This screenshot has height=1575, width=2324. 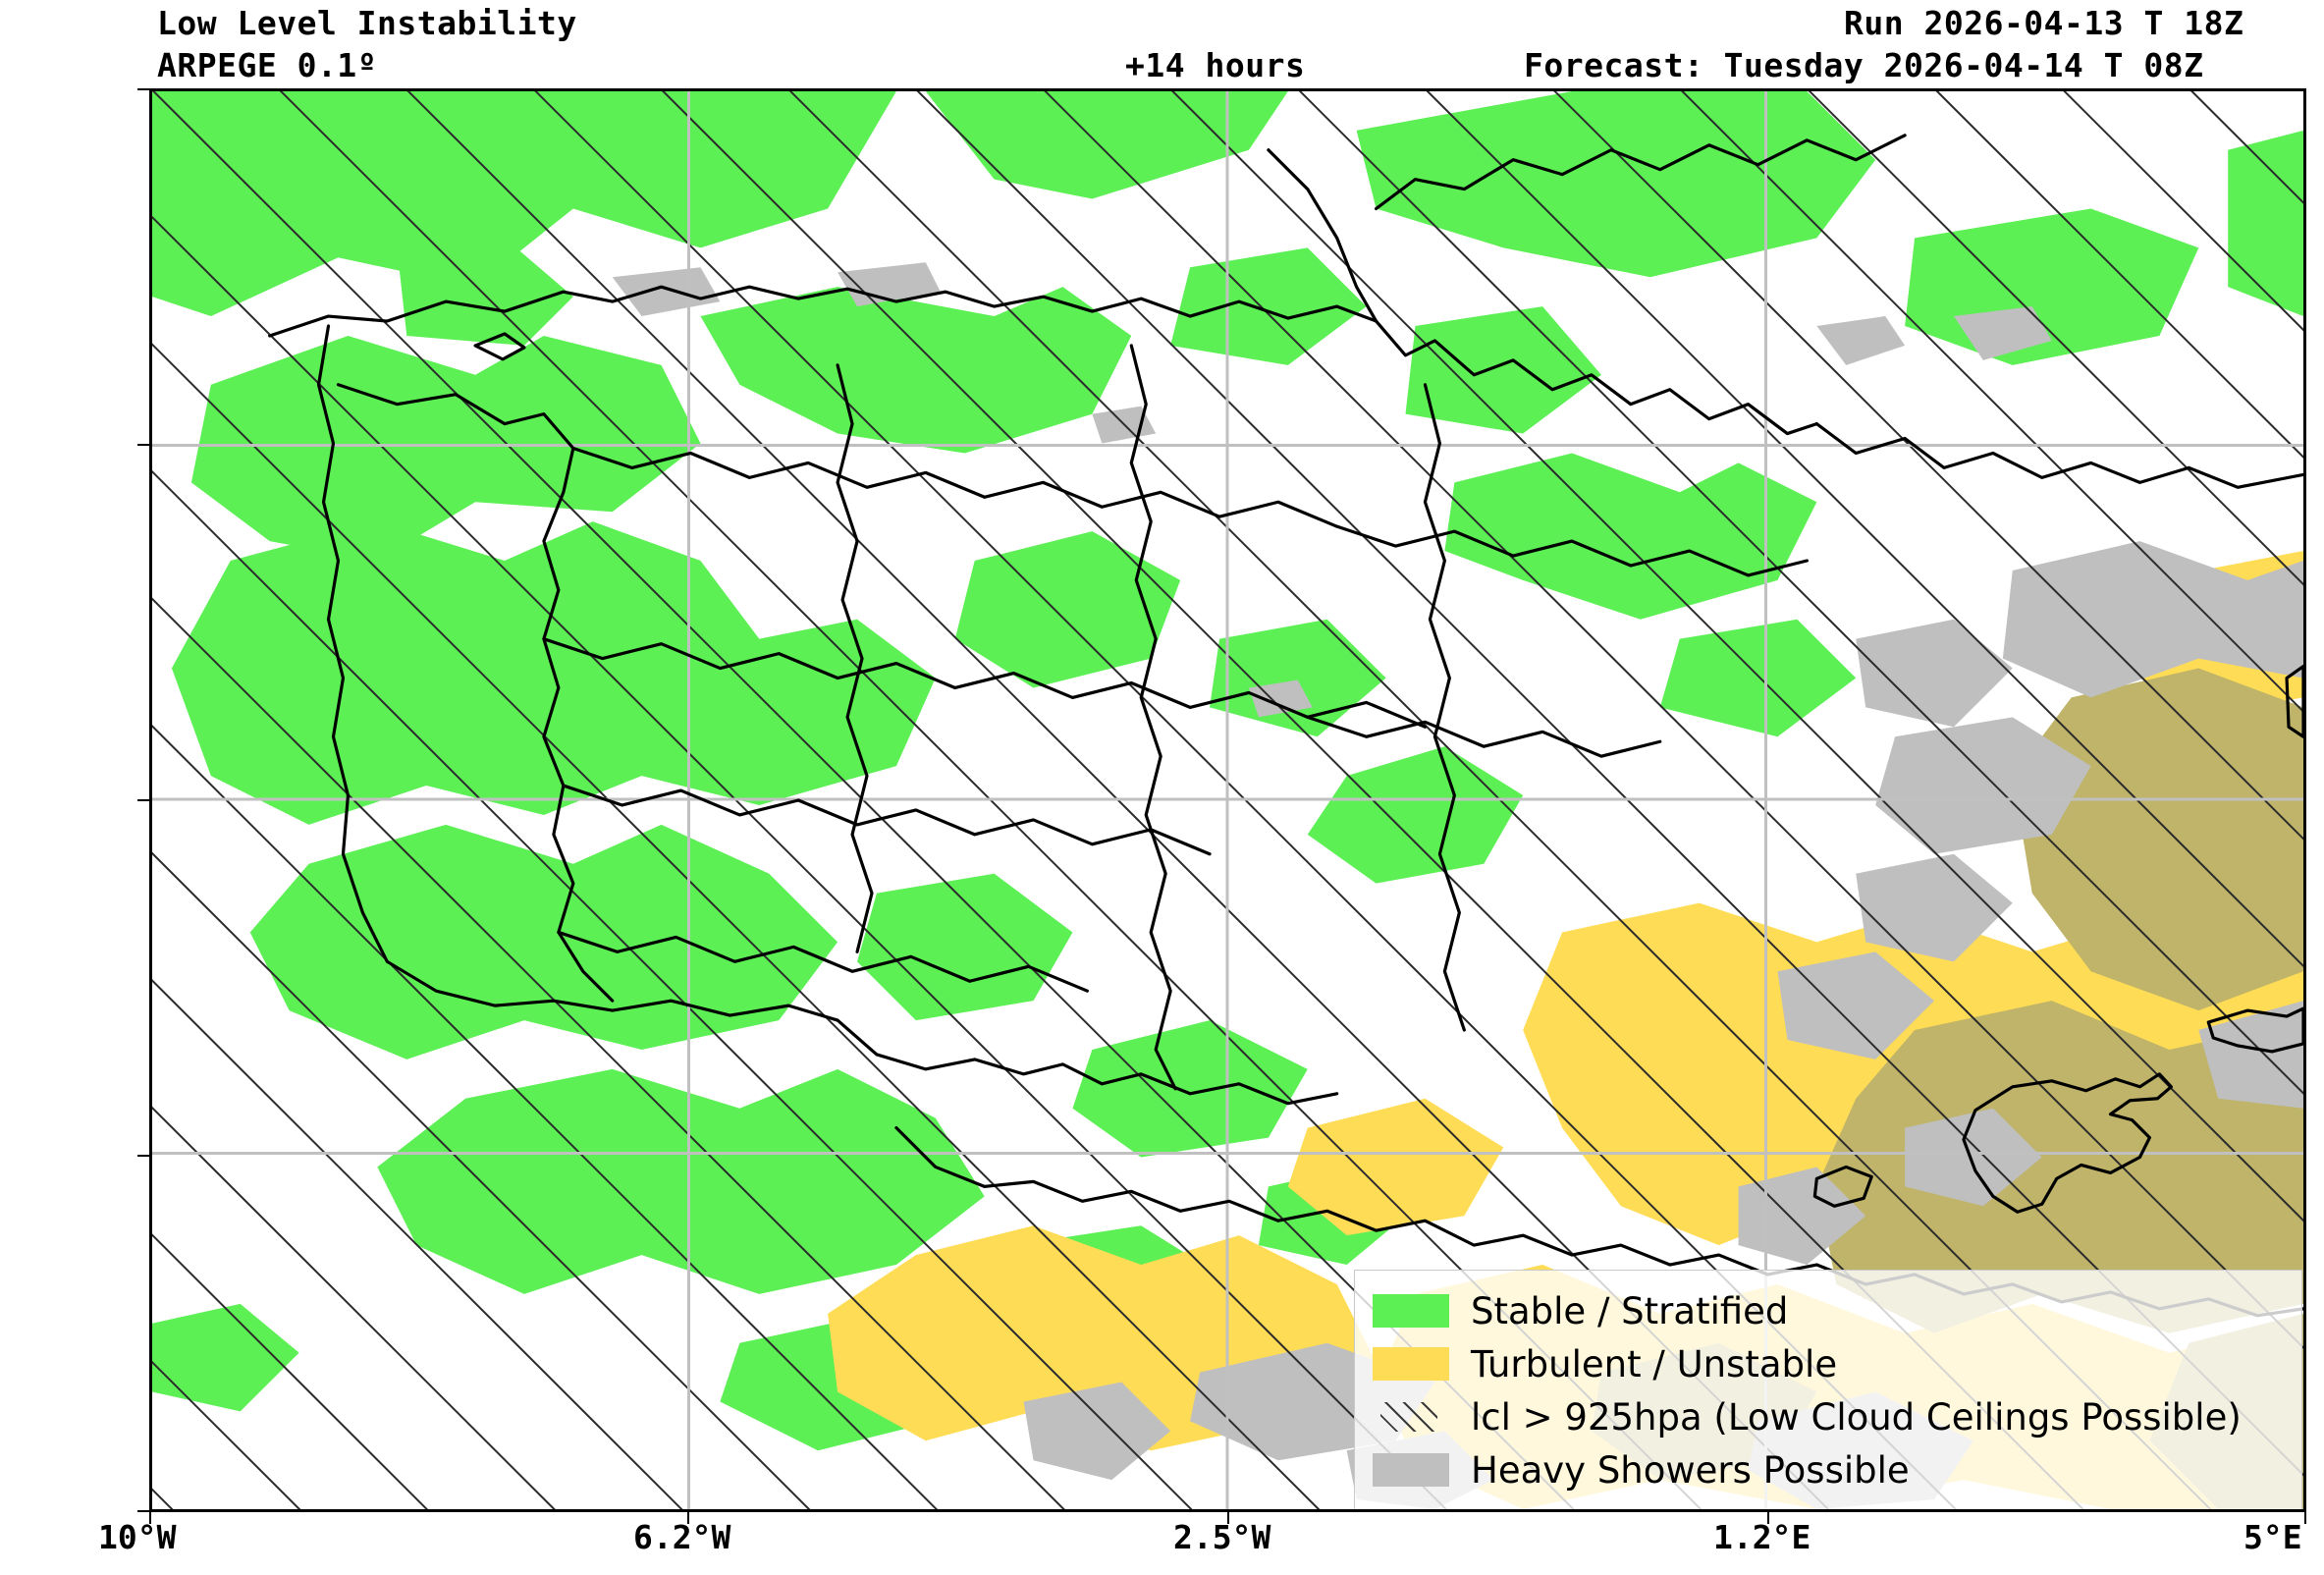 What do you see at coordinates (1222, 1537) in the screenshot?
I see `x-tick-label-2.5w: 2.5°W` at bounding box center [1222, 1537].